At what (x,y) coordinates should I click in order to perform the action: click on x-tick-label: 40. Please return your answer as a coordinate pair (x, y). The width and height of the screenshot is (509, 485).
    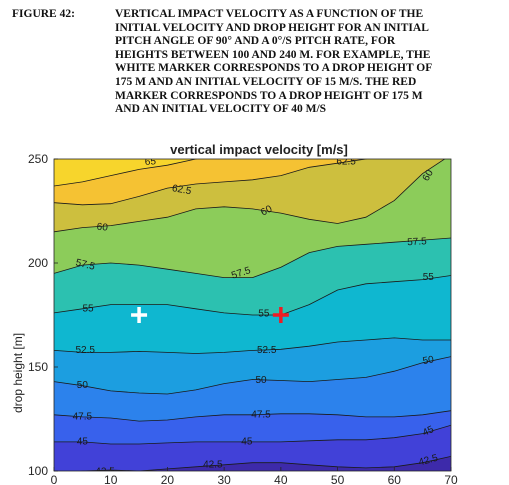
    Looking at the image, I should click on (281, 479).